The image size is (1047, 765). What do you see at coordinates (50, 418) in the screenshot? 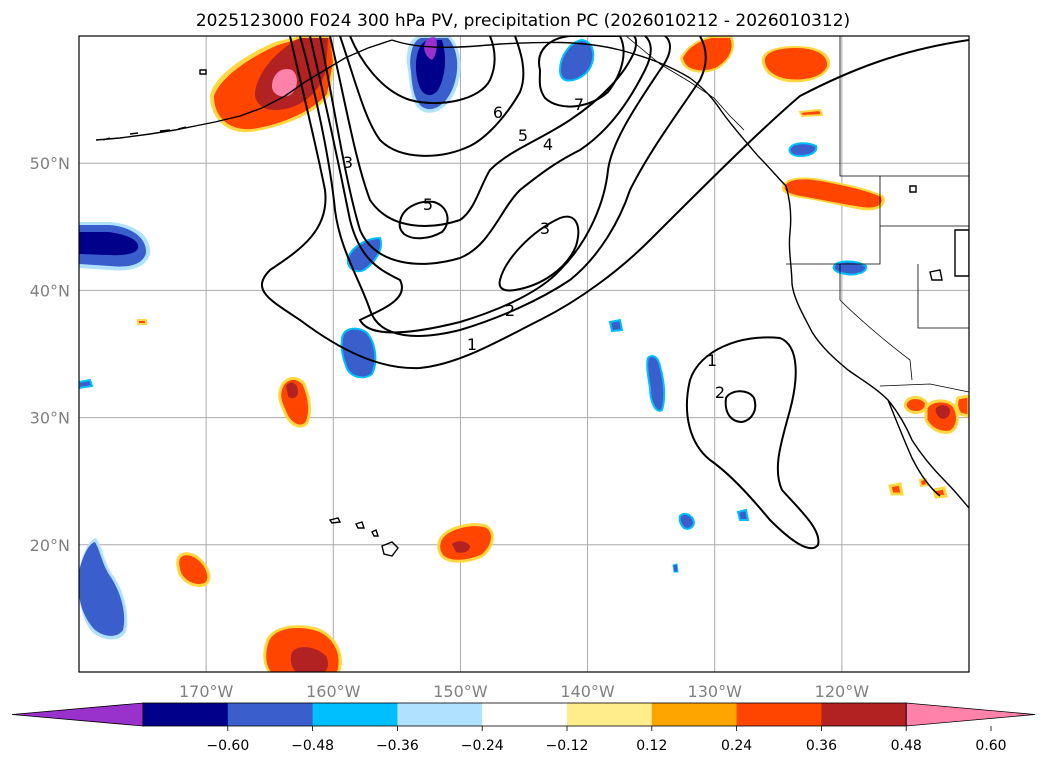
I see `latitude-tick-label: 30°N` at bounding box center [50, 418].